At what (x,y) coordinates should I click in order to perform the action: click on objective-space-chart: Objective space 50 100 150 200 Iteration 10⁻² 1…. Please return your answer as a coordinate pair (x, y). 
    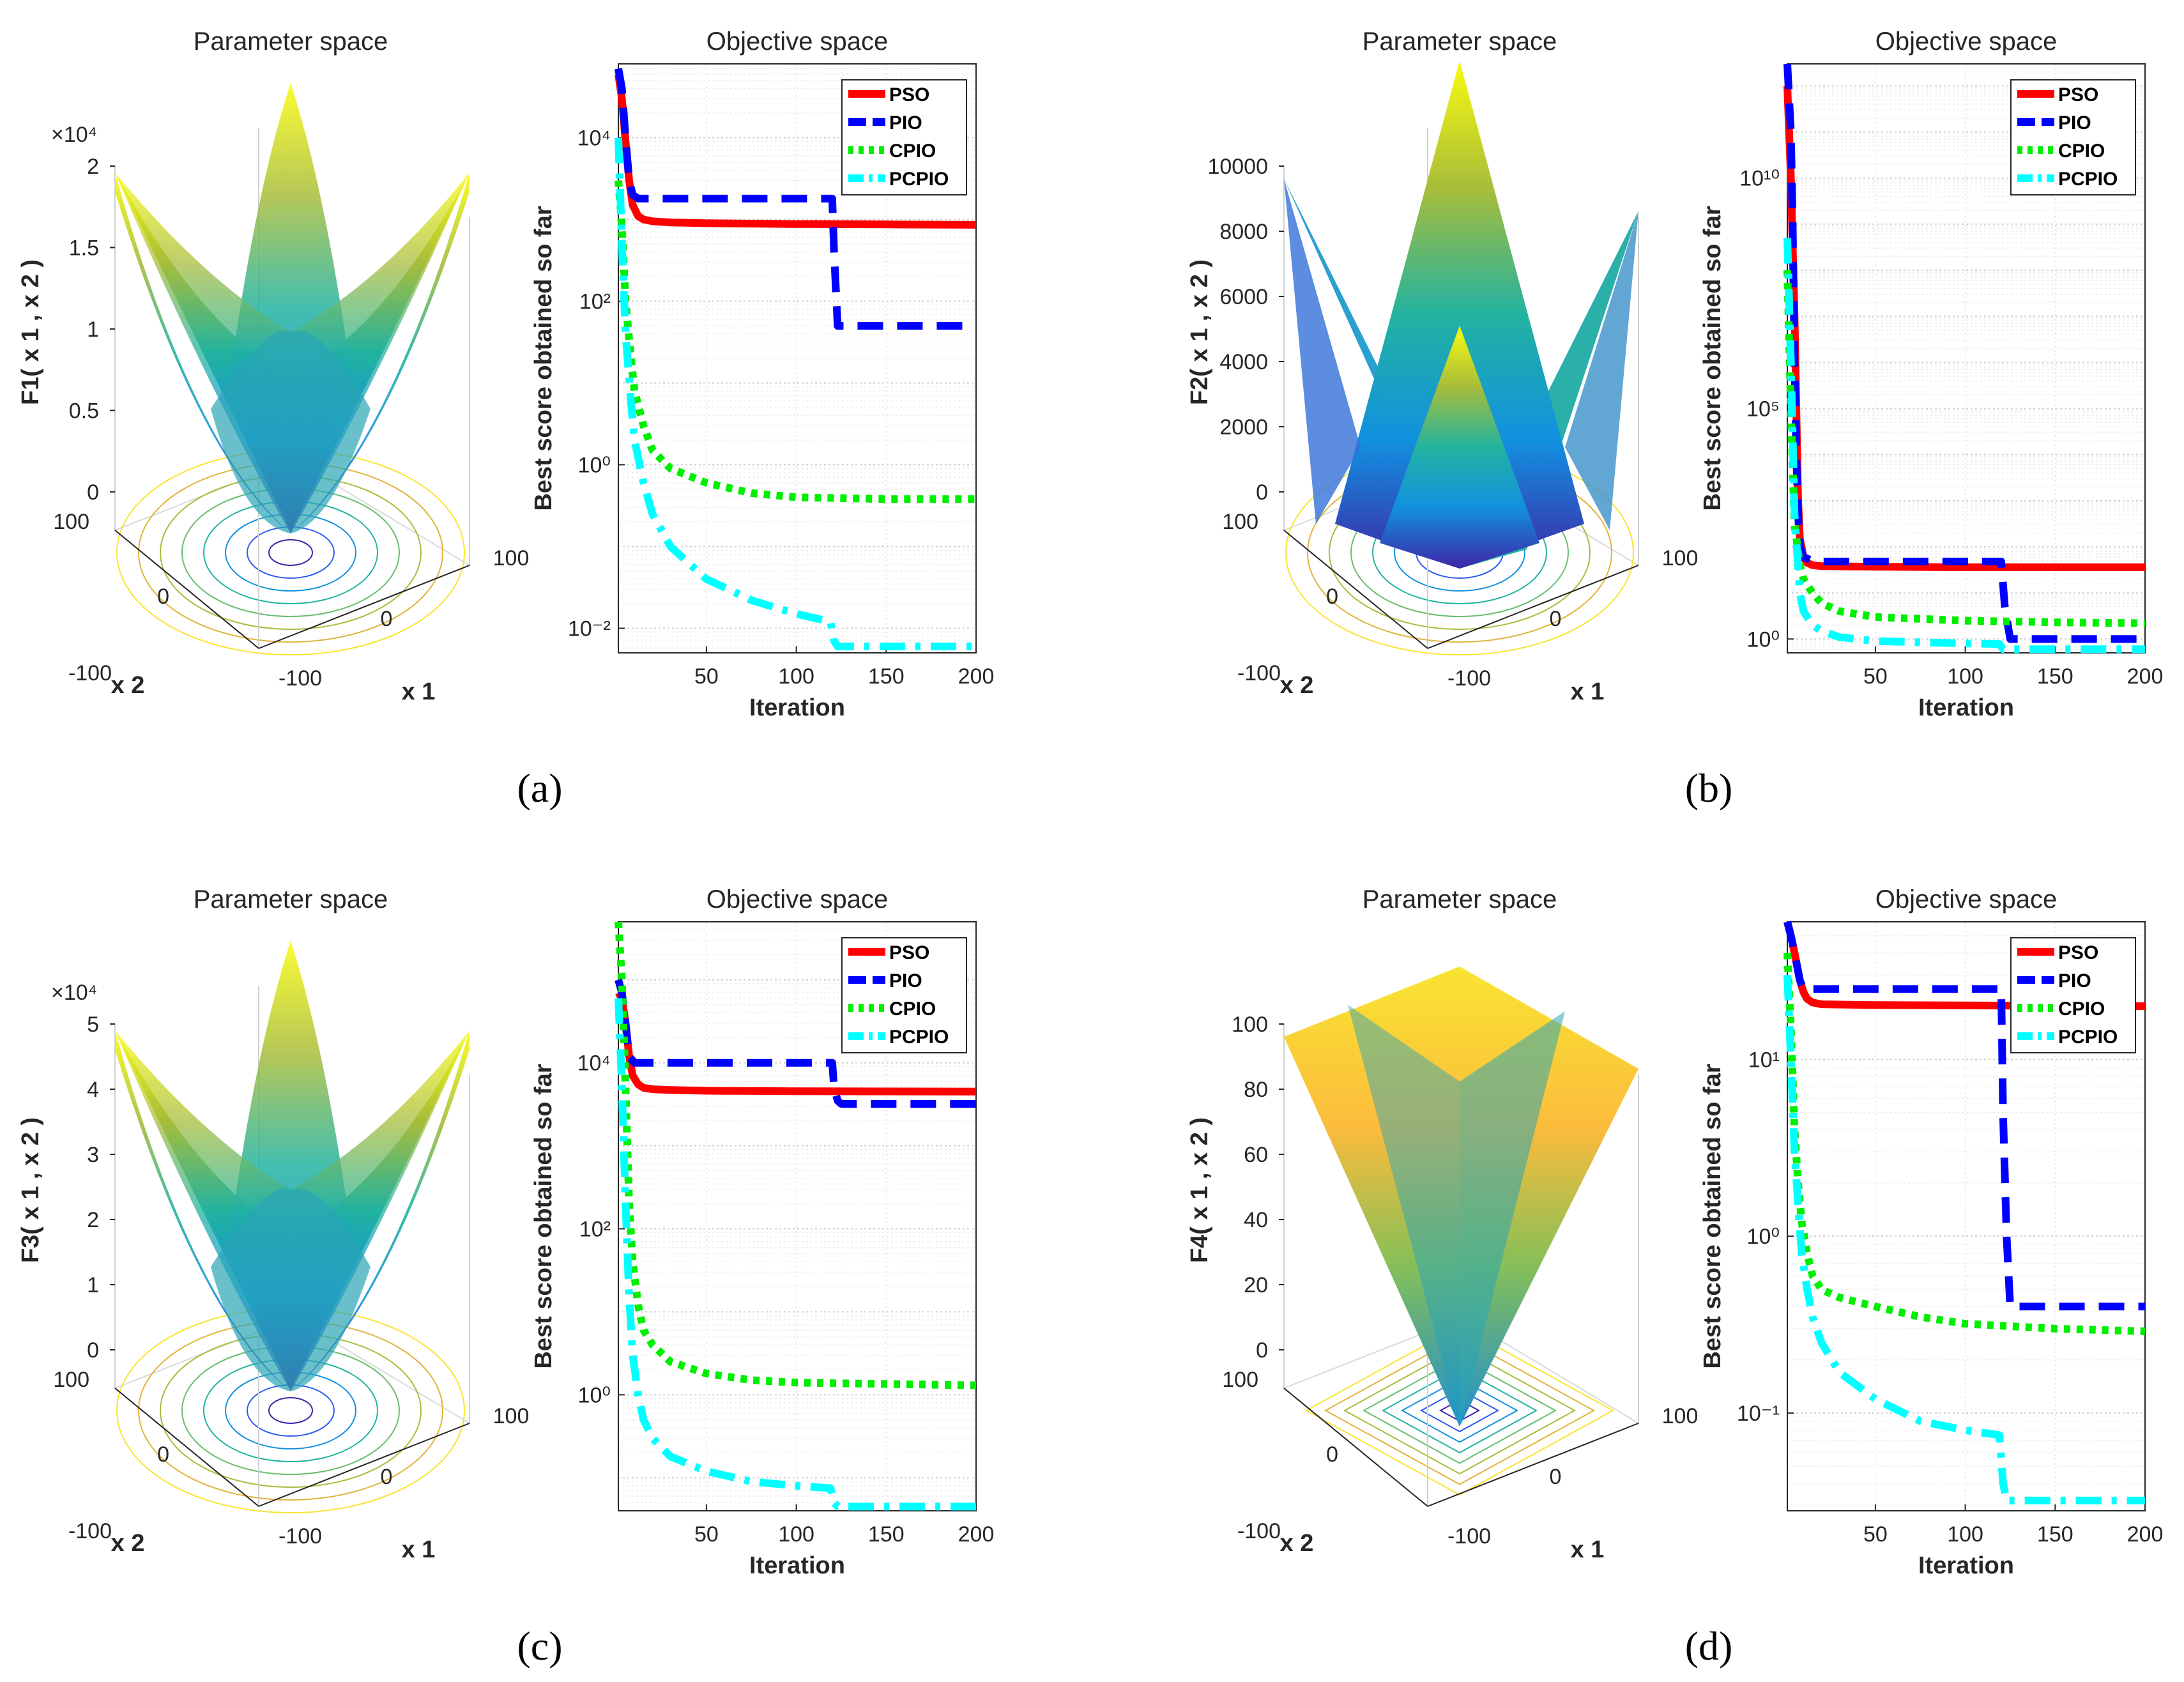
    Looking at the image, I should click on (762, 374).